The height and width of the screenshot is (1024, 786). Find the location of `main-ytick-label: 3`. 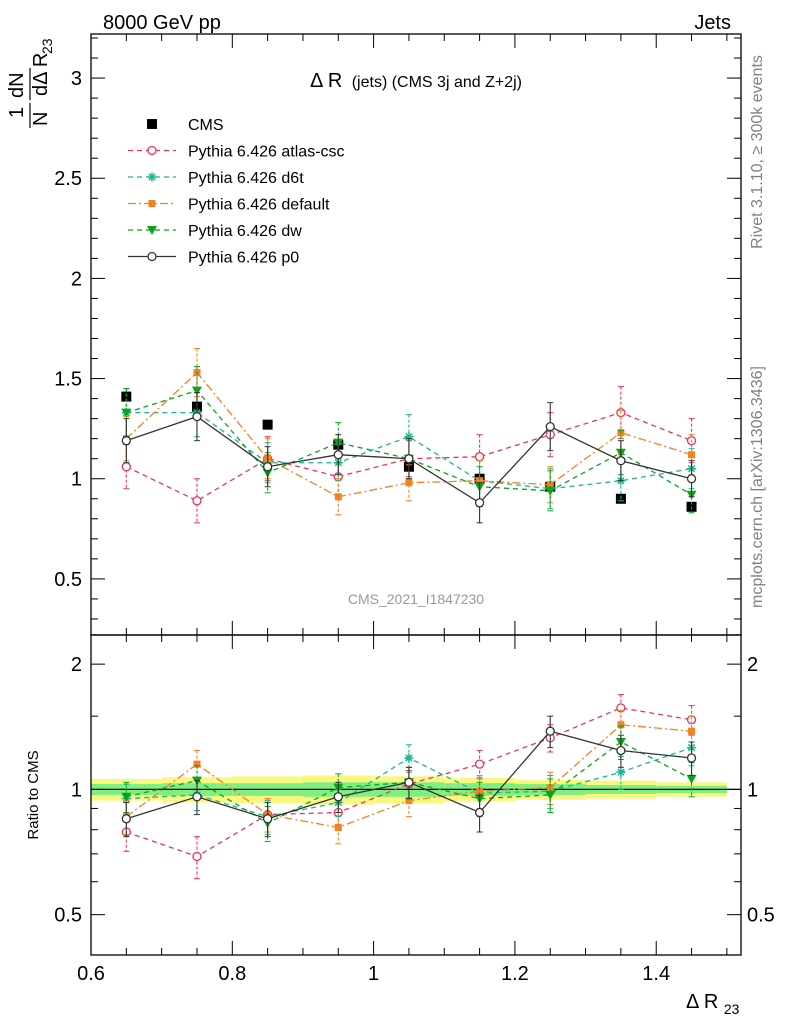

main-ytick-label: 3 is located at coordinates (76, 79).